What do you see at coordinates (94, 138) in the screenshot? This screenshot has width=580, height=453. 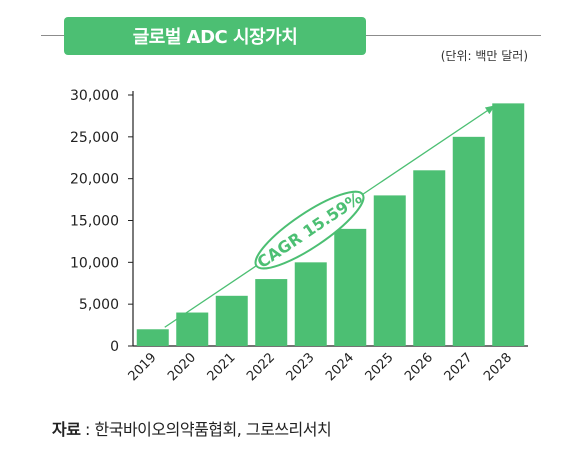 I see `y-tick-label: 25,000` at bounding box center [94, 138].